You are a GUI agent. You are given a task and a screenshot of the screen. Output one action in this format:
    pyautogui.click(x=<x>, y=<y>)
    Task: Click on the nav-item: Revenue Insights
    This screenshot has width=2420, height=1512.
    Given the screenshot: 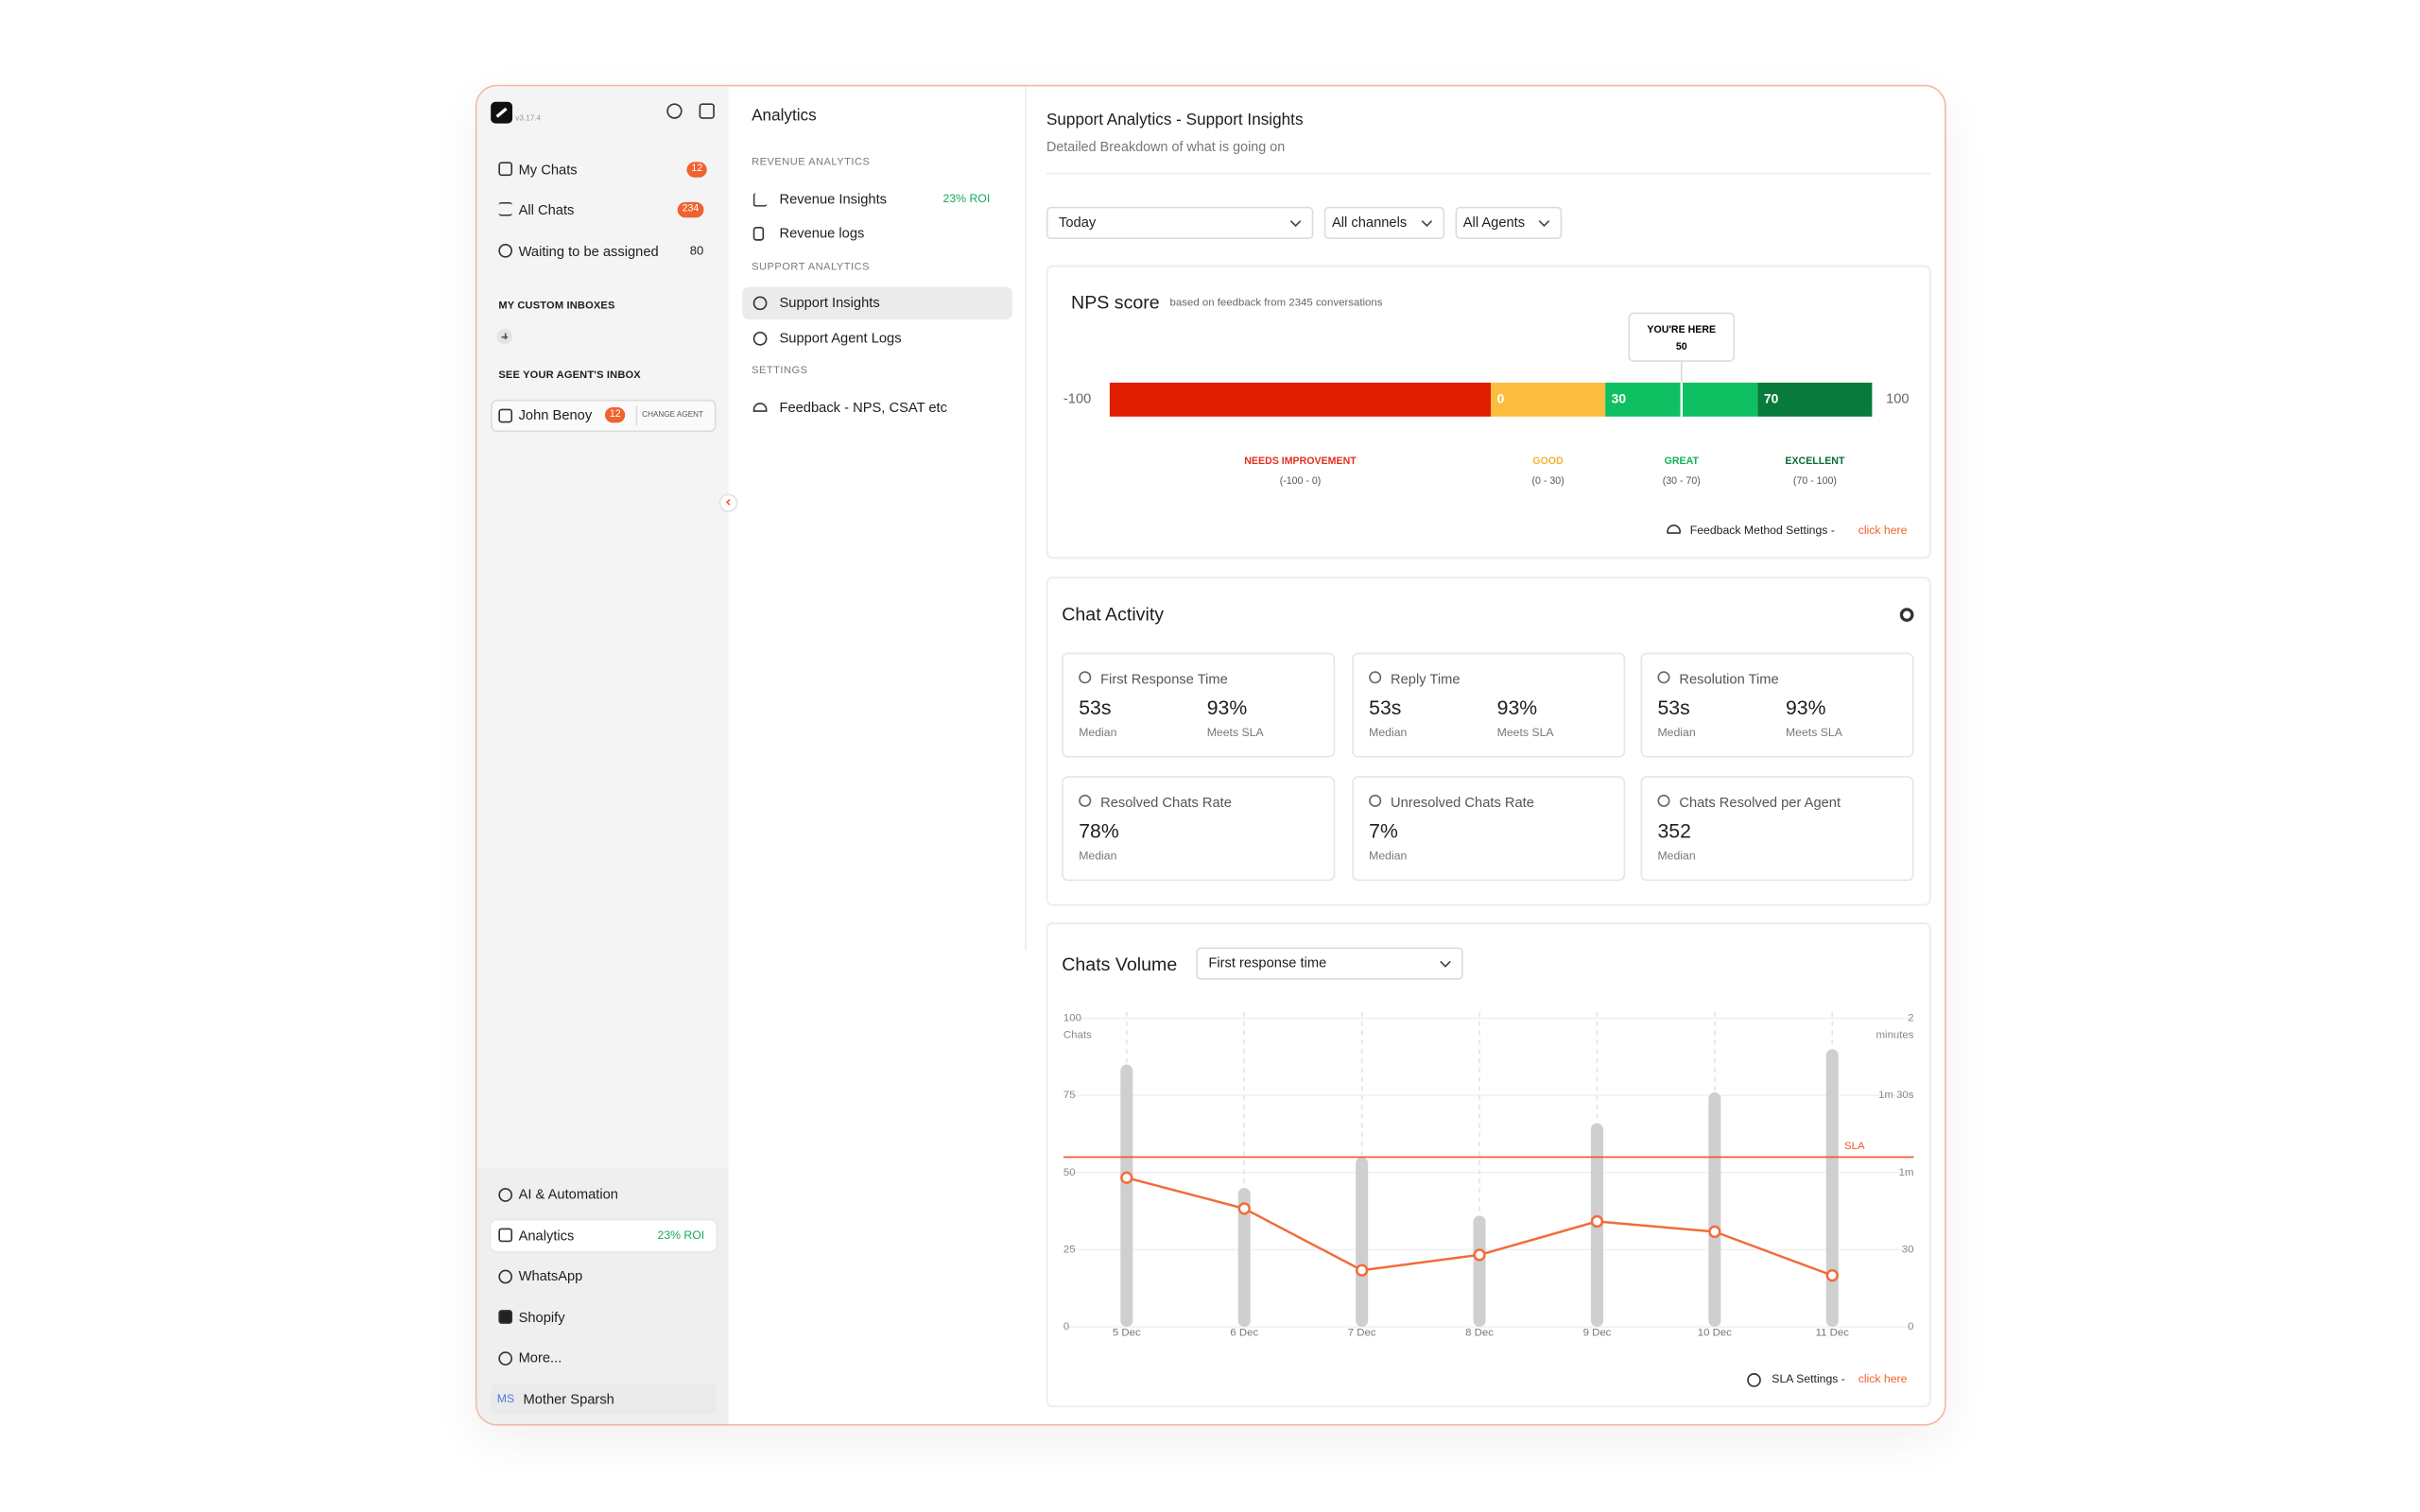 What is the action you would take?
    pyautogui.click(x=833, y=199)
    